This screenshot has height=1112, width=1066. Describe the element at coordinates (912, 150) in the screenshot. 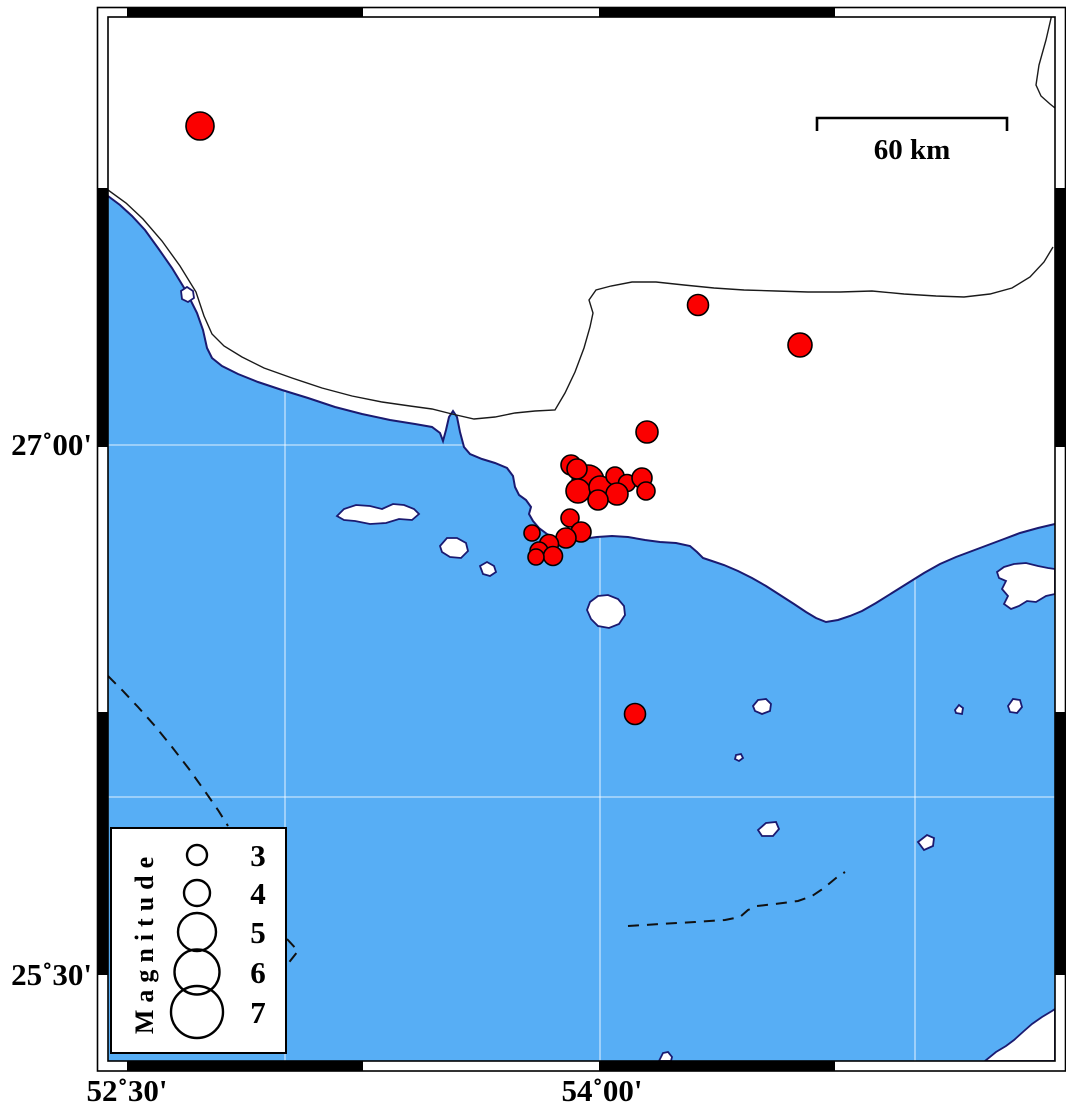

I see `scalebar-label: 60 km` at that location.